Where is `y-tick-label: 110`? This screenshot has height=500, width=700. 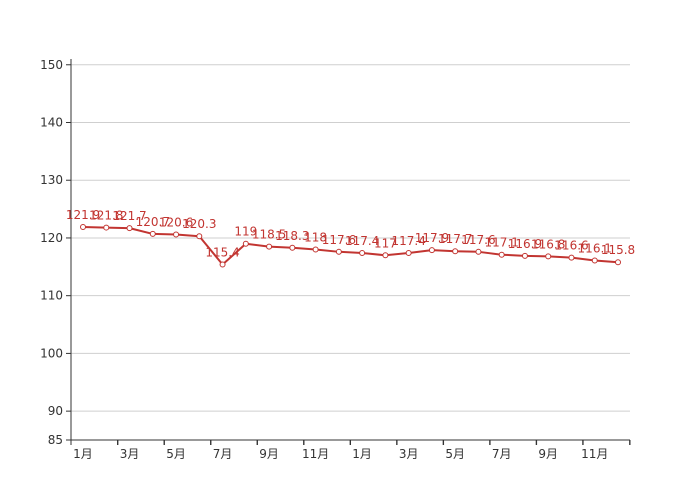
y-tick-label: 110 is located at coordinates (51, 296).